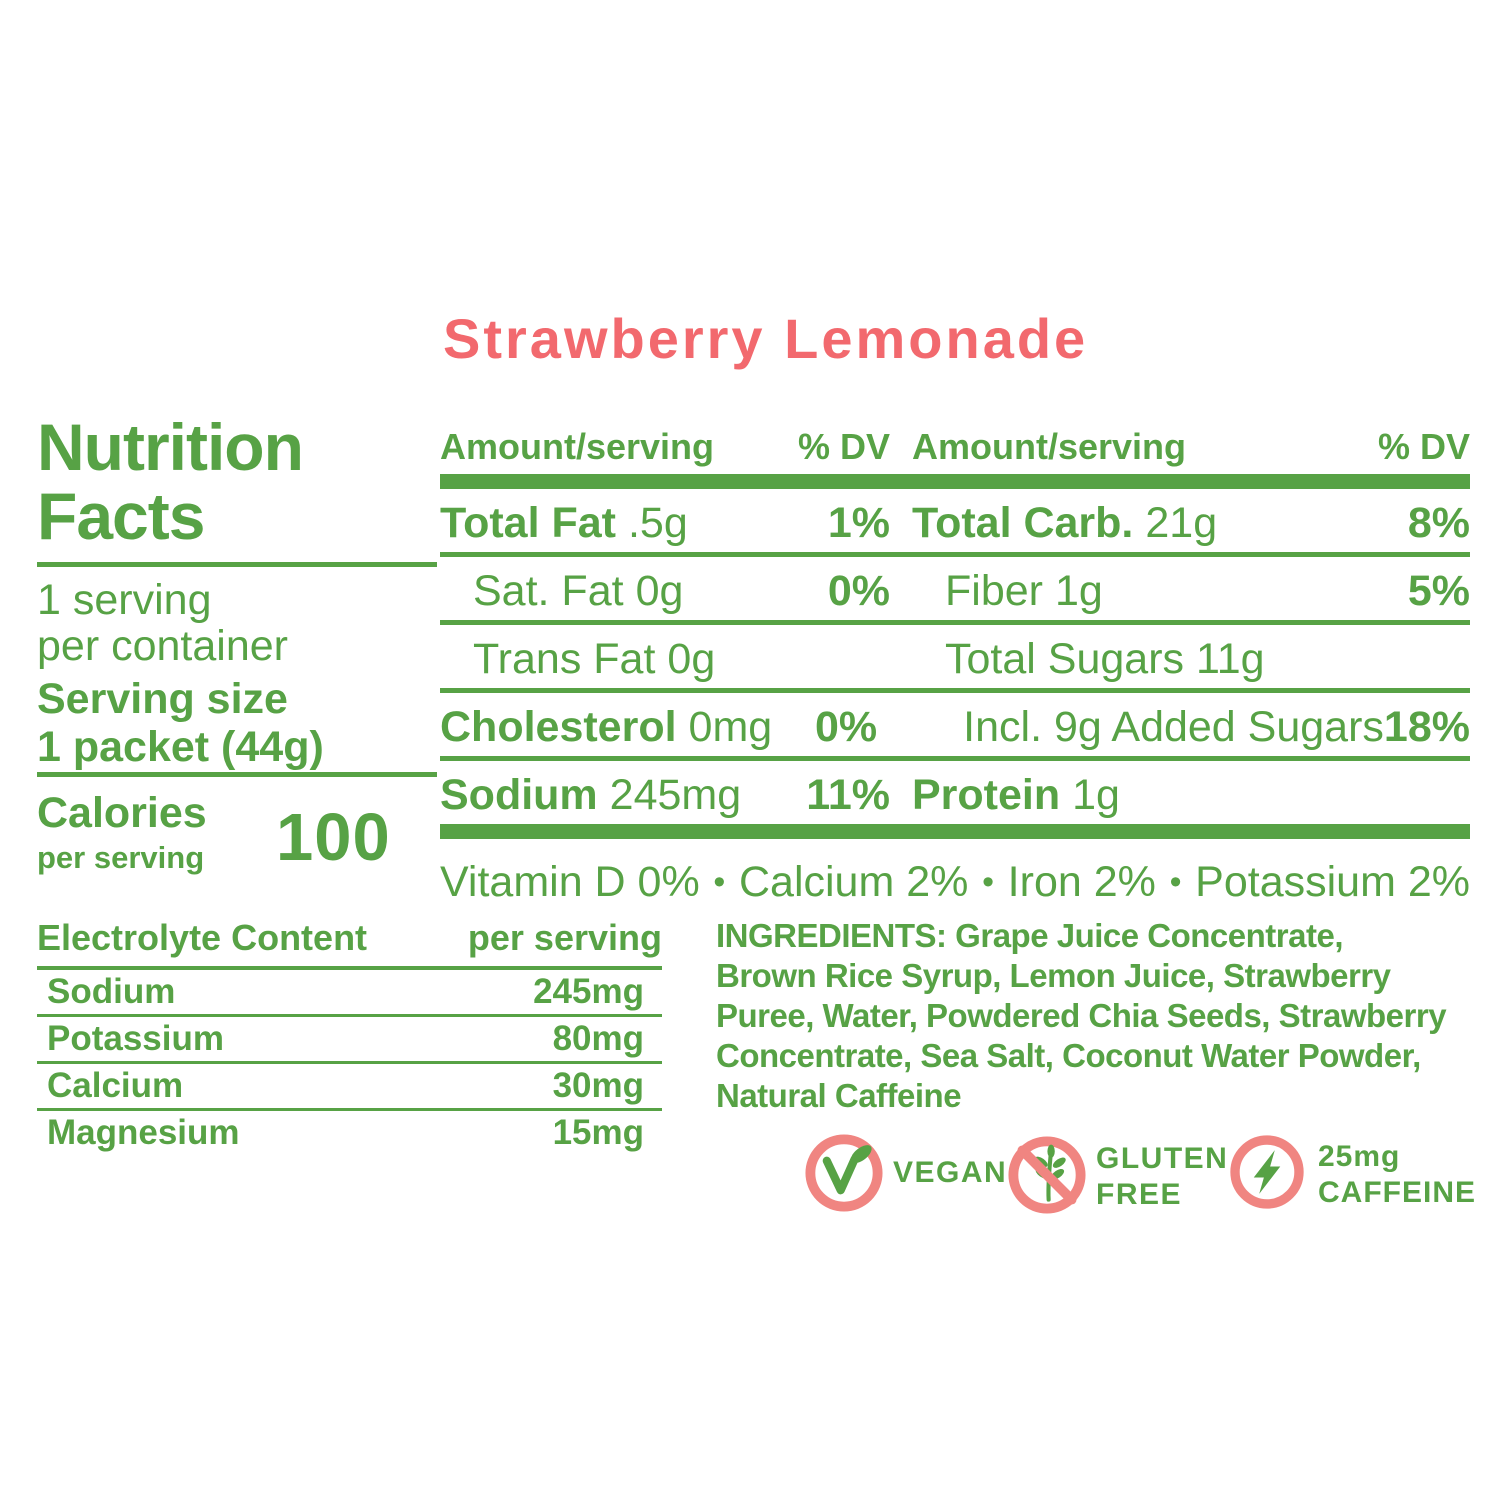  Describe the element at coordinates (333, 837) in the screenshot. I see `calories-value: 100` at that location.